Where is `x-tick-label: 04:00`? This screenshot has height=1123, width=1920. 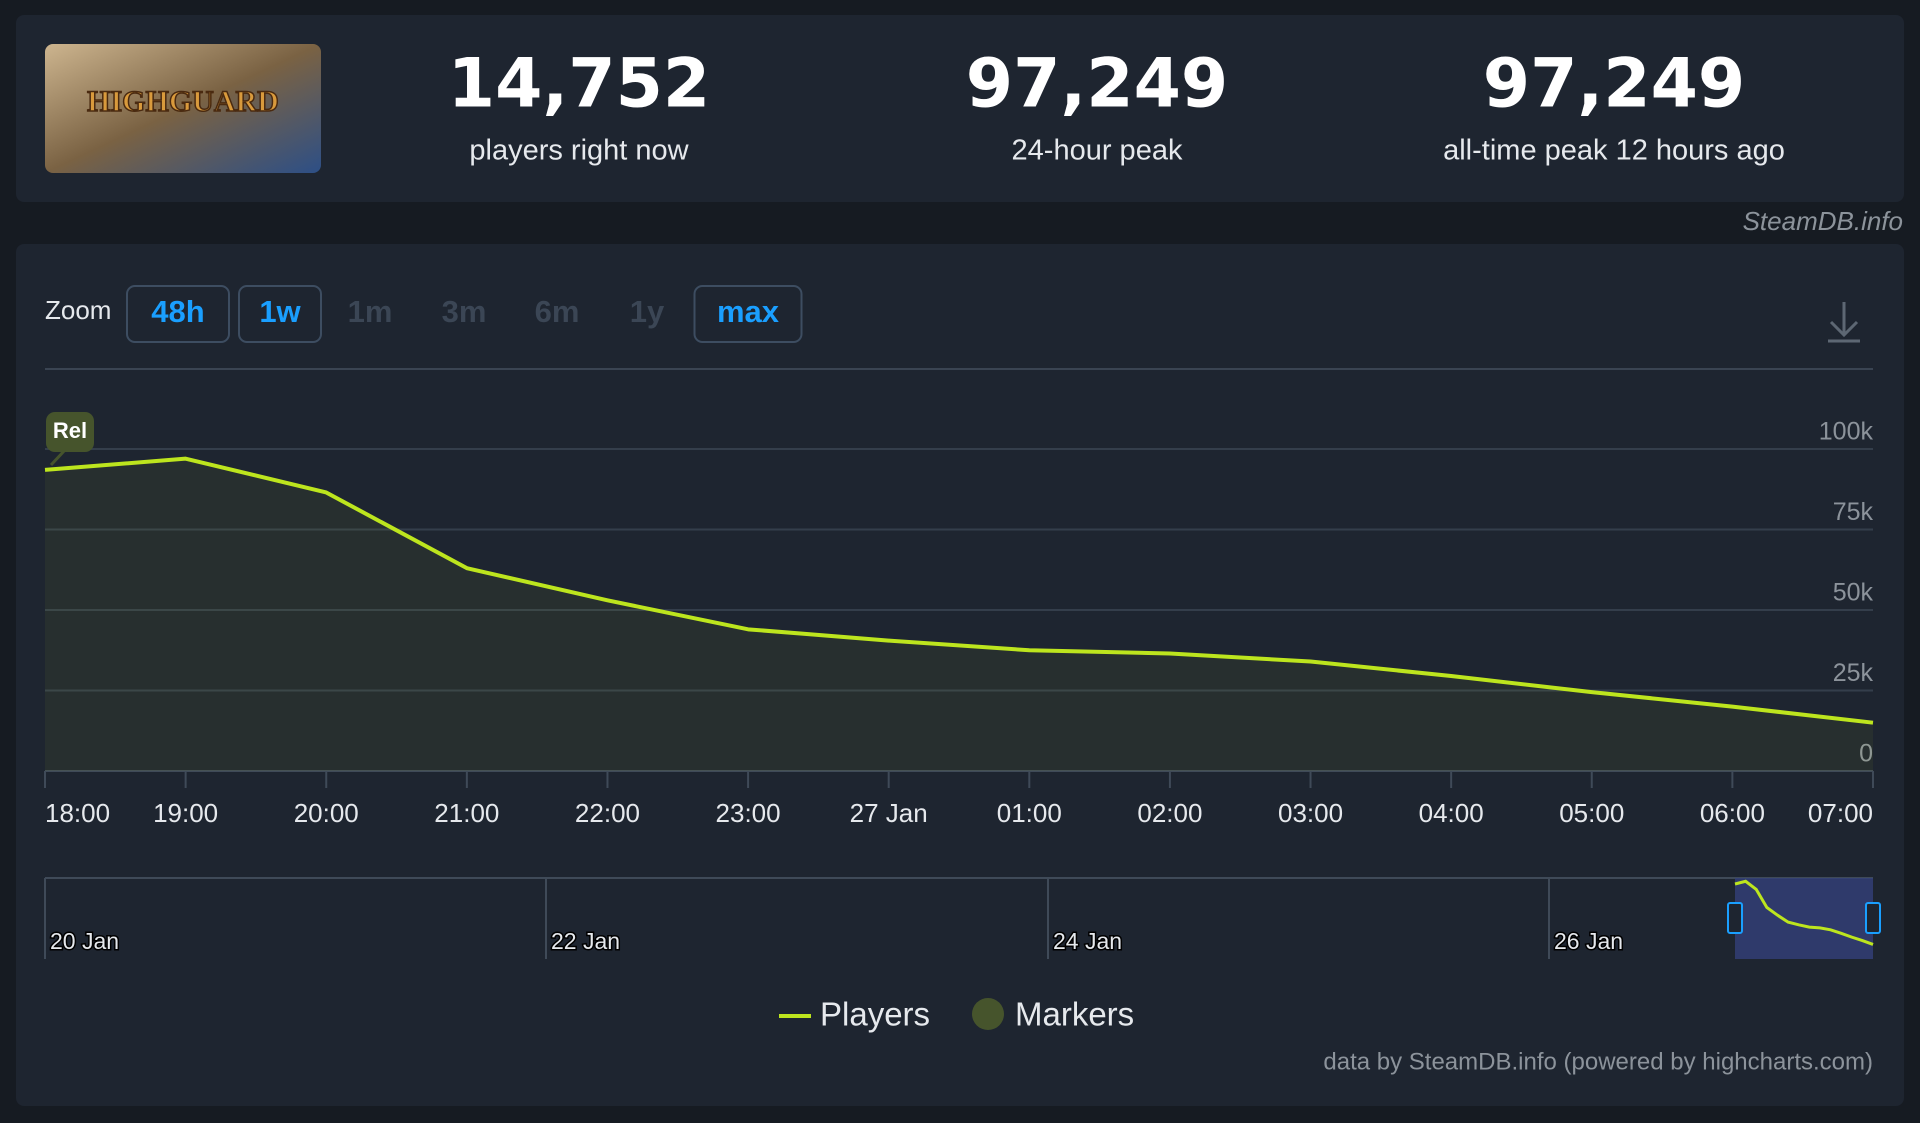
x-tick-label: 04:00 is located at coordinates (1451, 813).